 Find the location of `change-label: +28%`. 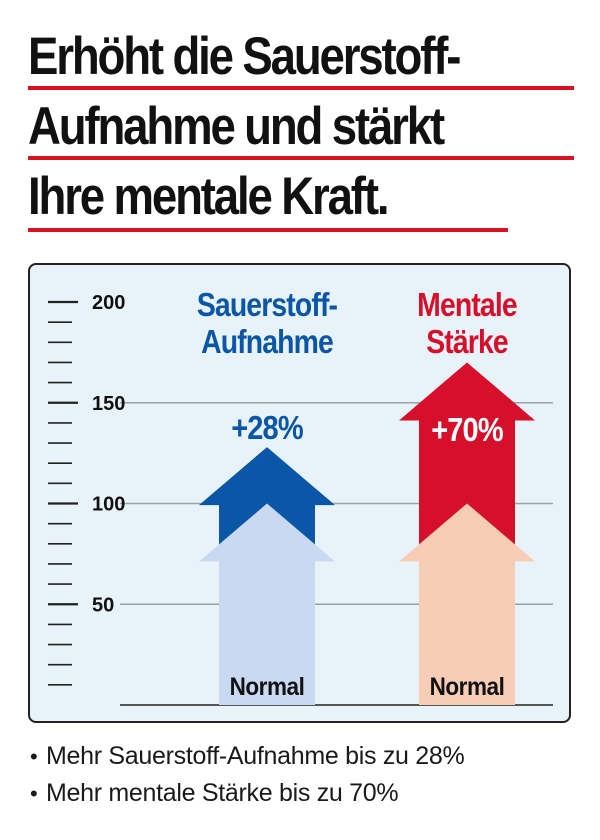

change-label: +28% is located at coordinates (267, 427).